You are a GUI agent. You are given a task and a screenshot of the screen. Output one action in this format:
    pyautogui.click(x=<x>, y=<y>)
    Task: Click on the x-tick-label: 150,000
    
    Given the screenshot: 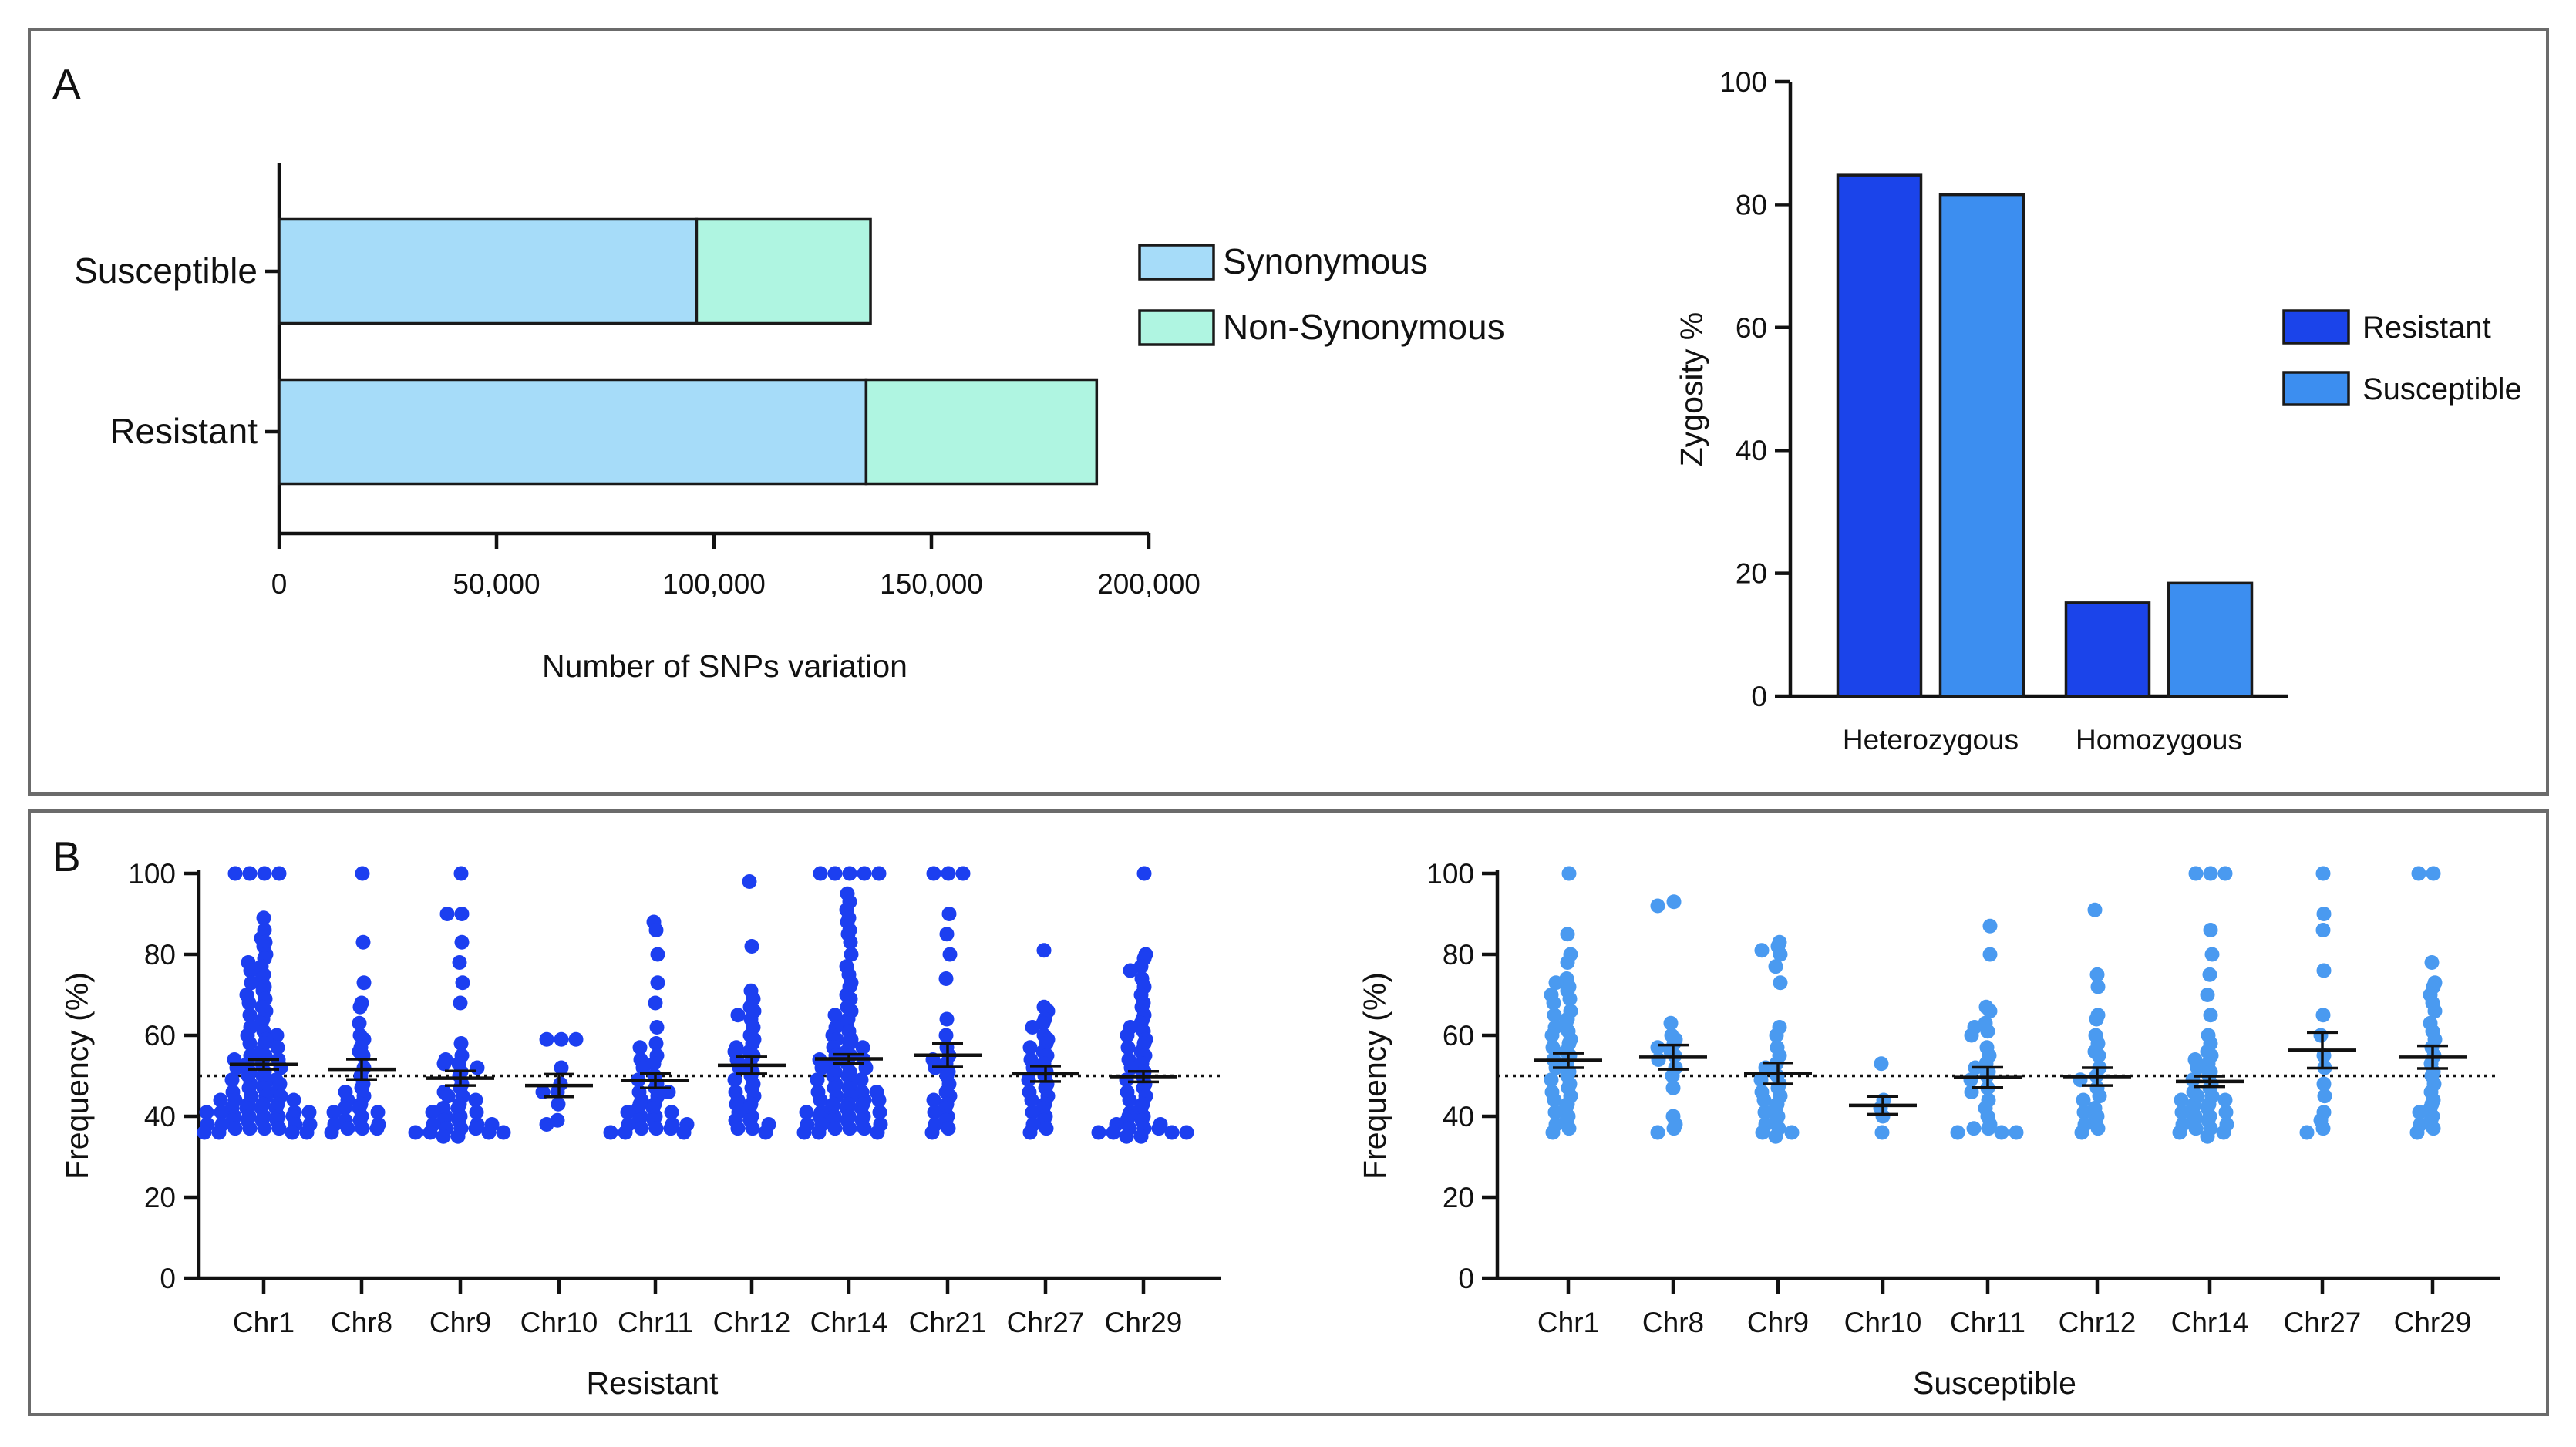 What is the action you would take?
    pyautogui.click(x=931, y=584)
    